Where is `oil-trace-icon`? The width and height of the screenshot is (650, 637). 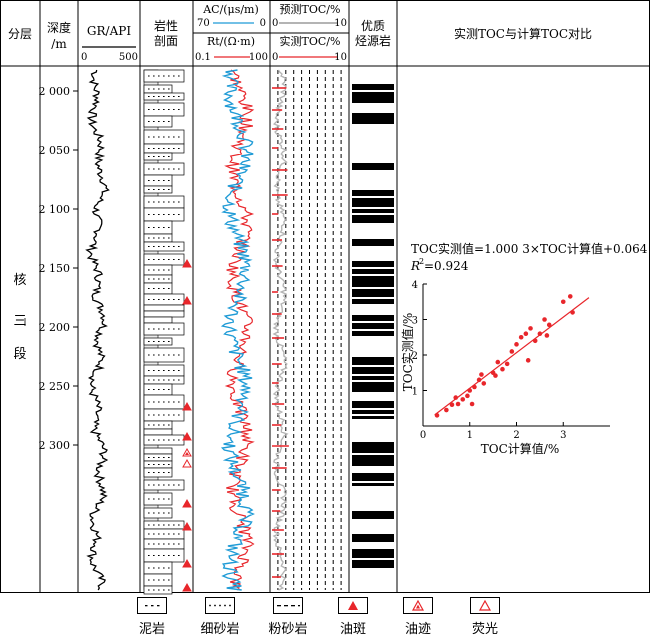
oil-trace-icon is located at coordinates (418, 605).